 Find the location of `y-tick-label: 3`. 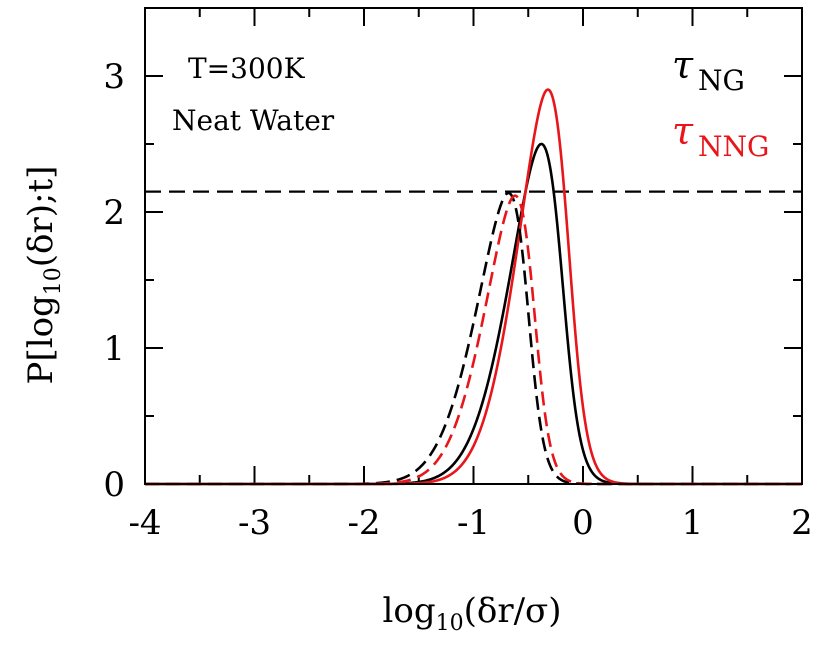

y-tick-label: 3 is located at coordinates (114, 77).